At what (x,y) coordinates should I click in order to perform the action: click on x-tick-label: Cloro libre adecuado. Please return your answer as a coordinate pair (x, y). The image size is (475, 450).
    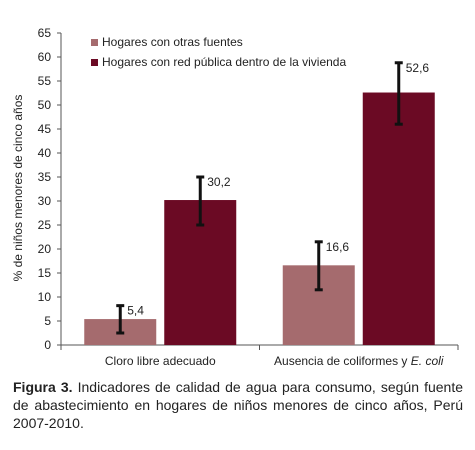
    Looking at the image, I should click on (160, 361).